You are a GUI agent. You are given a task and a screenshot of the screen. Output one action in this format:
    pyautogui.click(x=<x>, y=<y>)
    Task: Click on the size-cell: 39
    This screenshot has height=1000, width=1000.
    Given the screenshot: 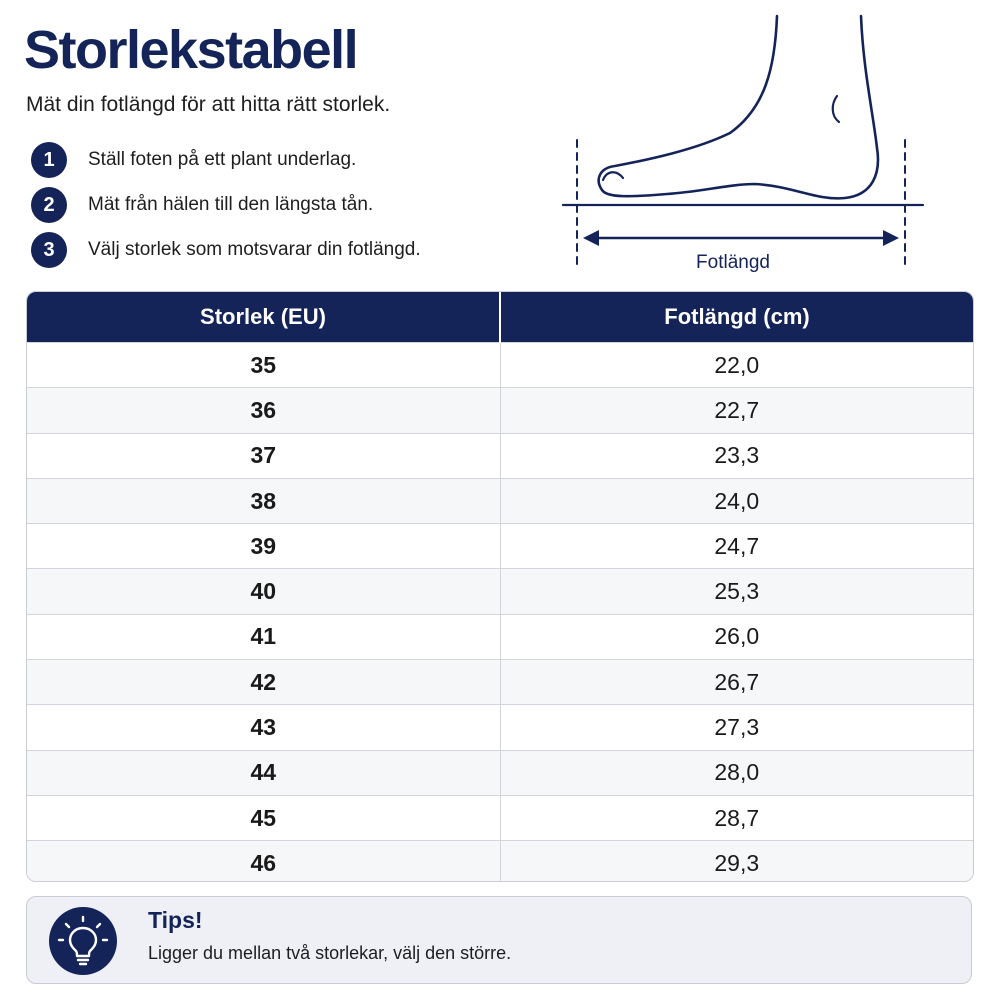 What is the action you would take?
    pyautogui.click(x=264, y=546)
    